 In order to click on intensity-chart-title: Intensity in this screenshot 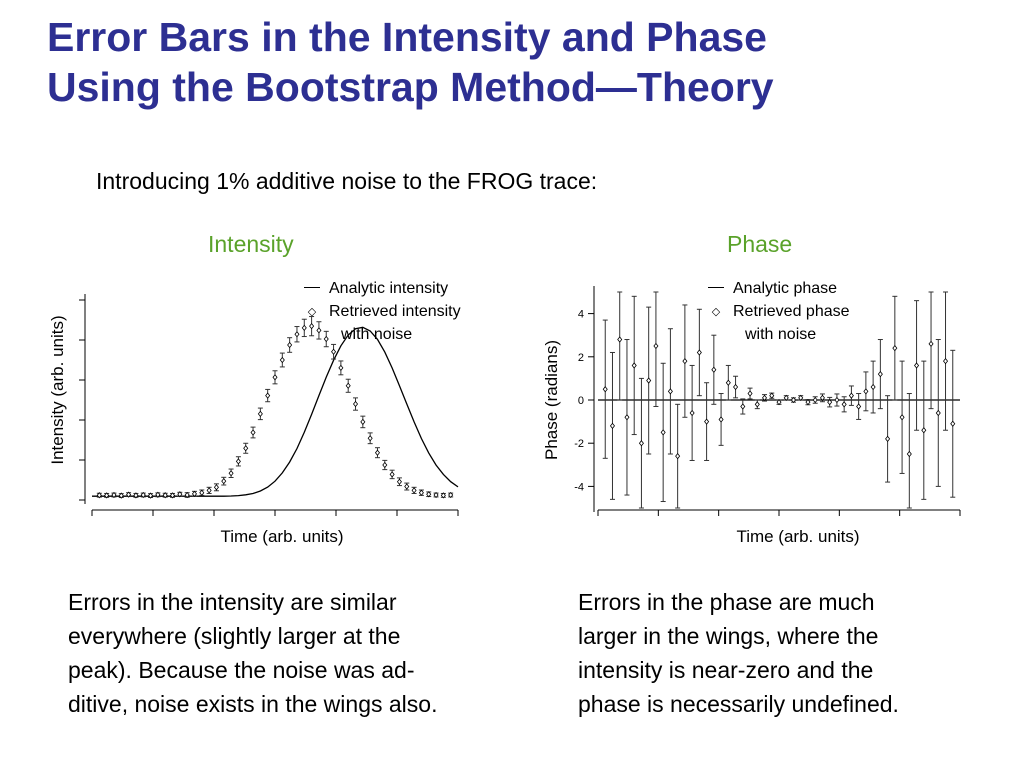, I will do `click(251, 244)`.